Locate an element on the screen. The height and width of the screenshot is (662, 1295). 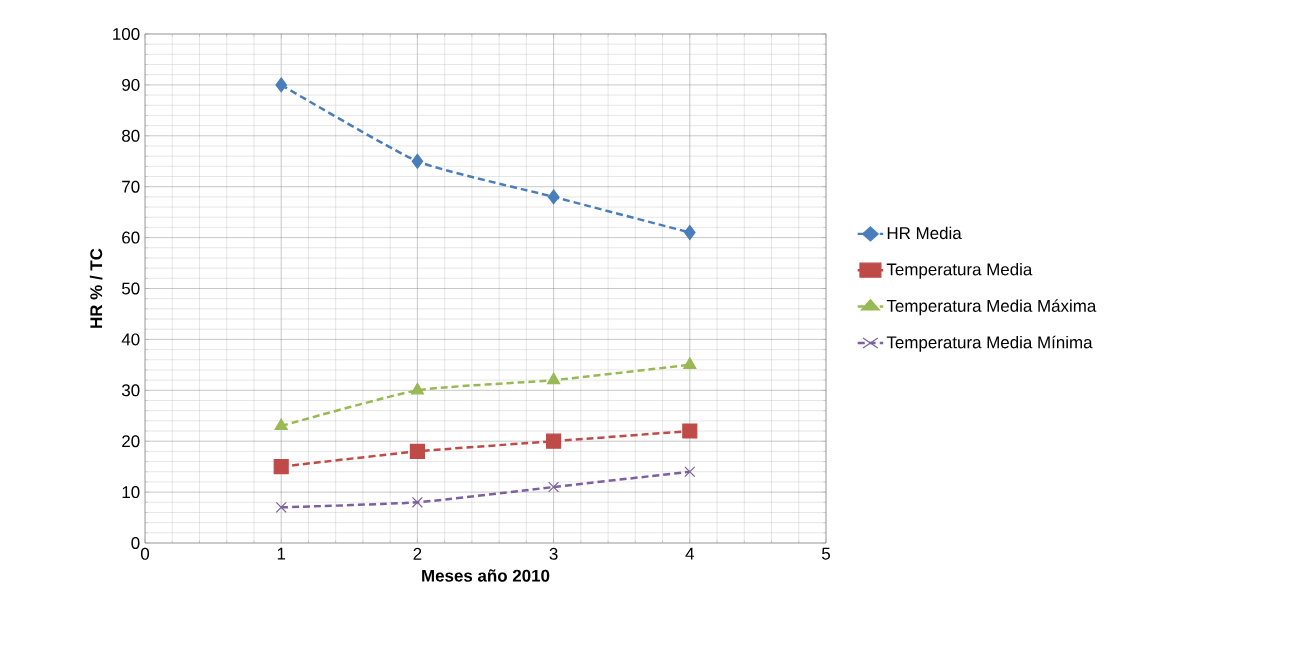
y-tick-label: 10 is located at coordinates (131, 492).